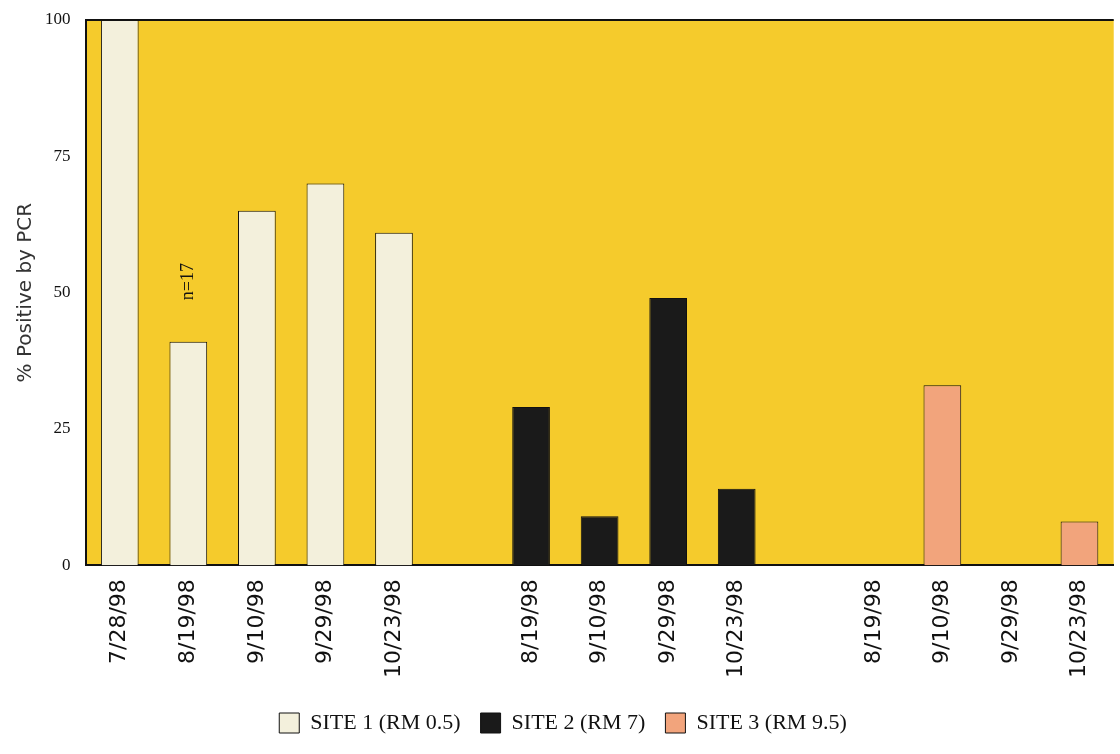  What do you see at coordinates (187, 282) in the screenshot?
I see `annotation: n=17` at bounding box center [187, 282].